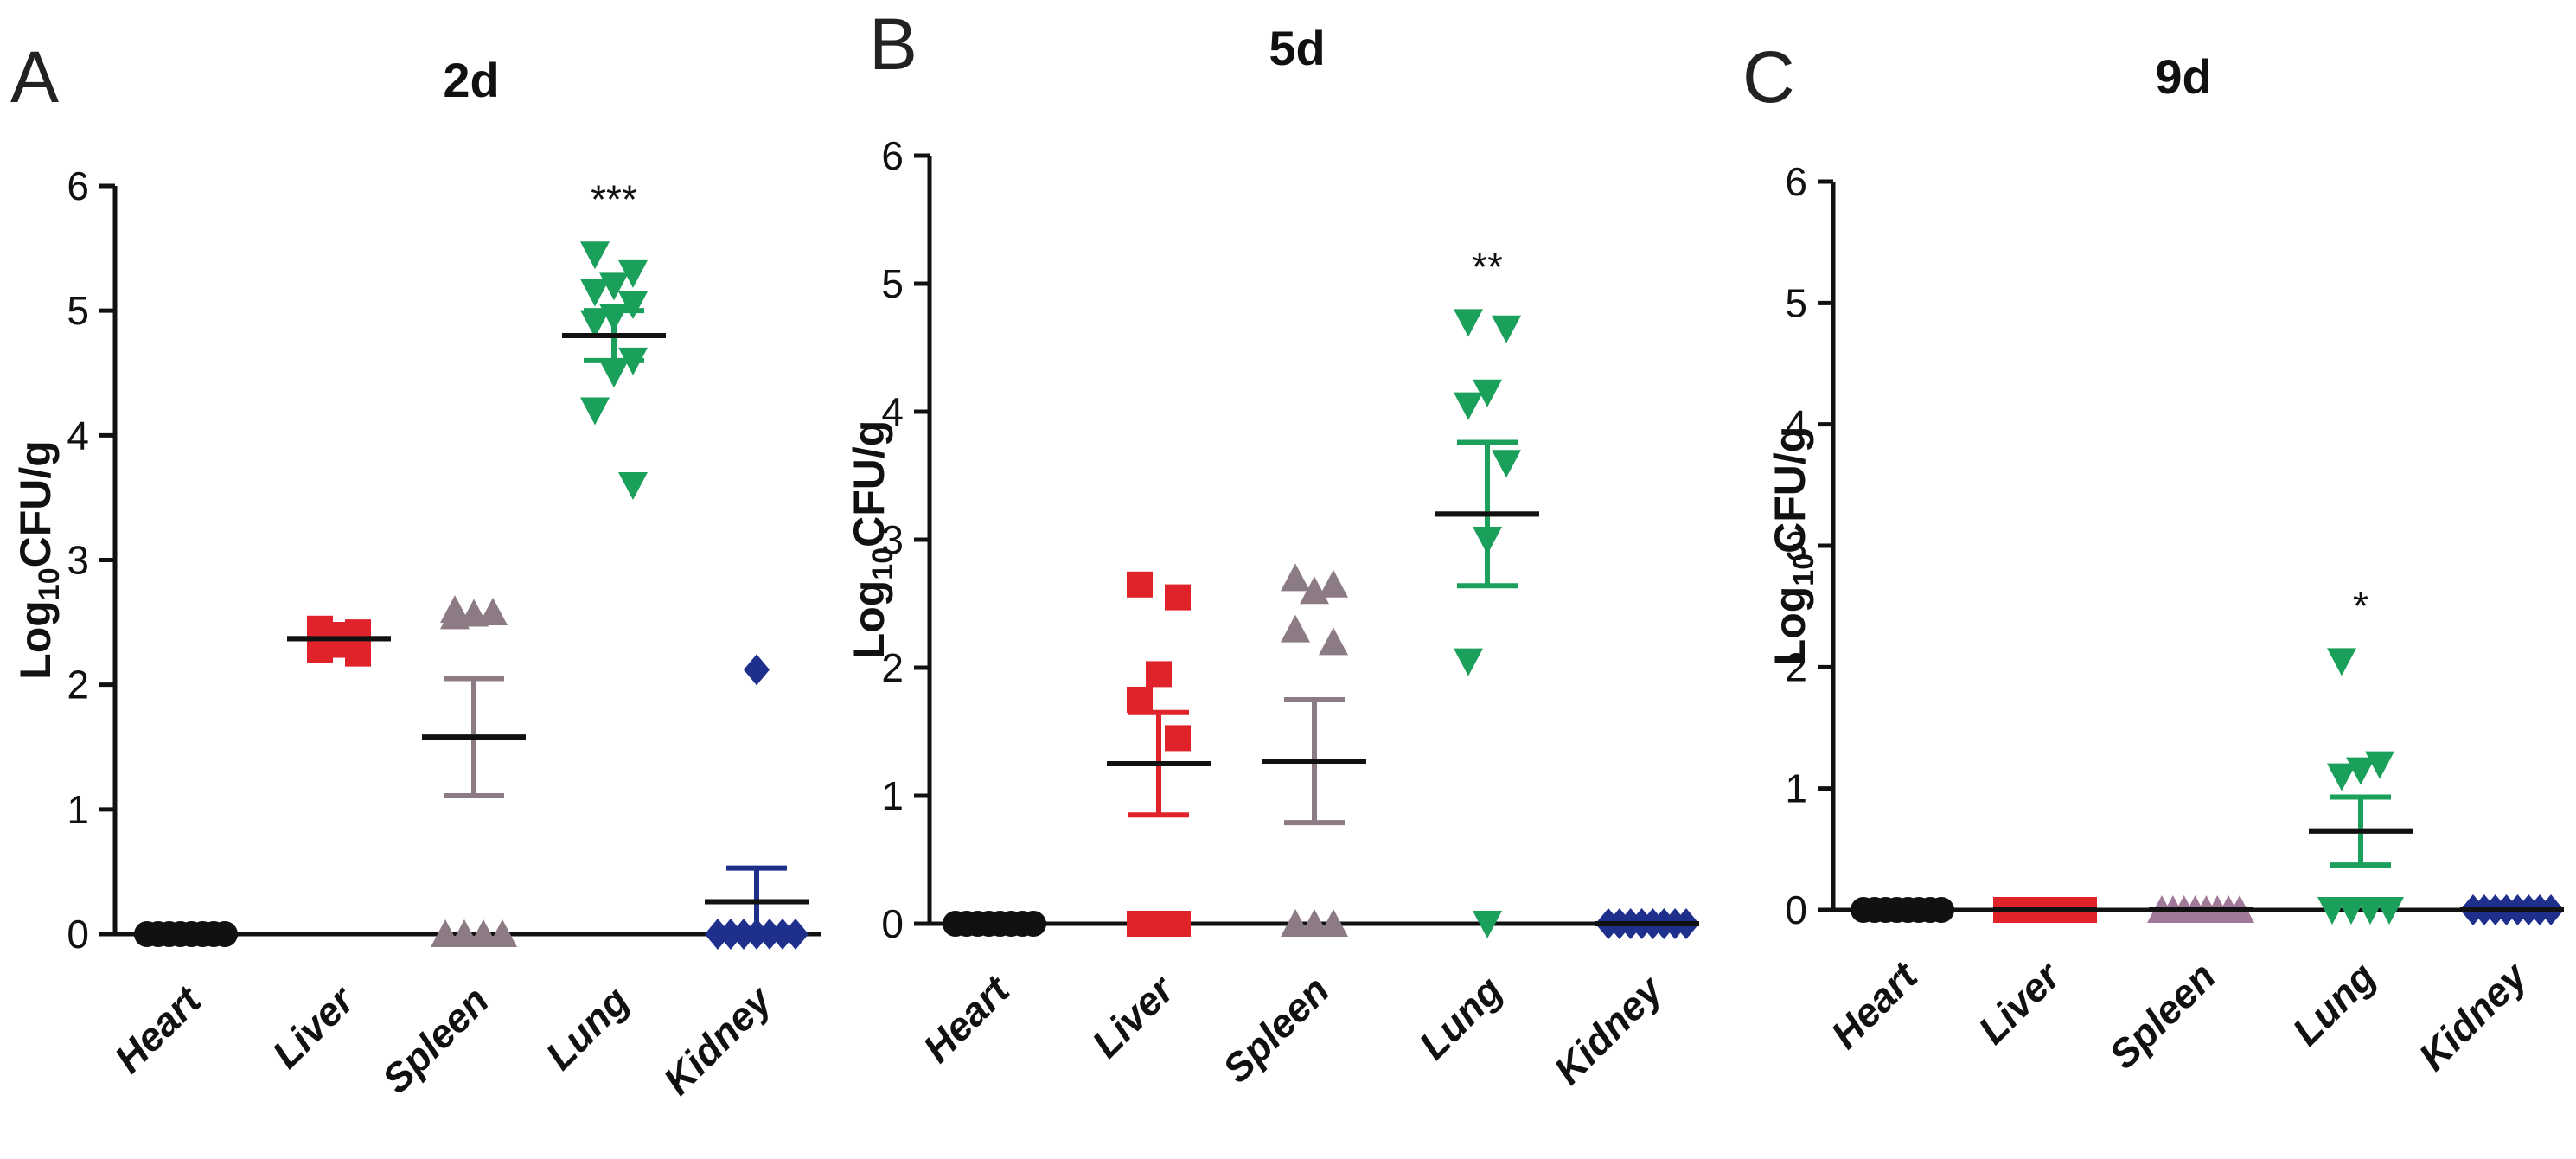  What do you see at coordinates (1796, 789) in the screenshot?
I see `y-tick-label: 1` at bounding box center [1796, 789].